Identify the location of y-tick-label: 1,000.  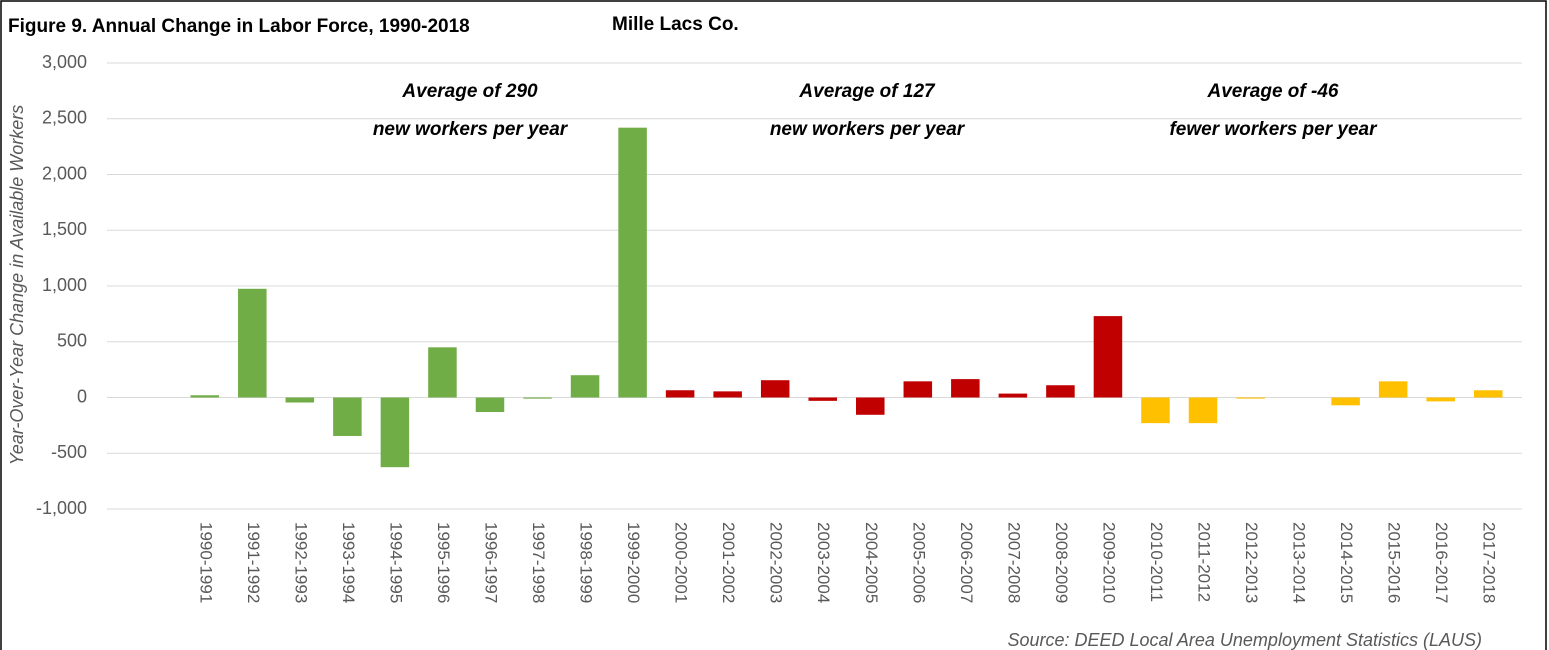
(64, 285).